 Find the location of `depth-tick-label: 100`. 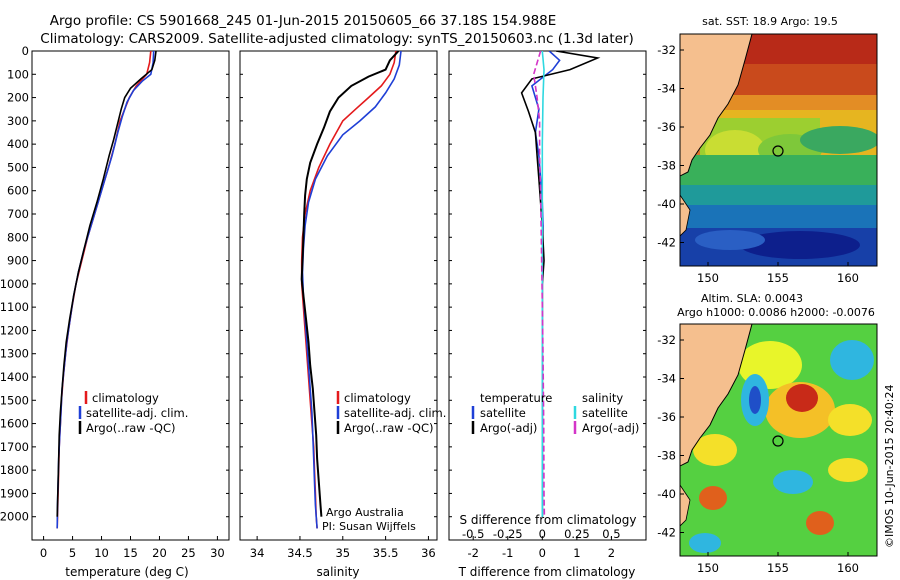

depth-tick-label: 100 is located at coordinates (18, 74).